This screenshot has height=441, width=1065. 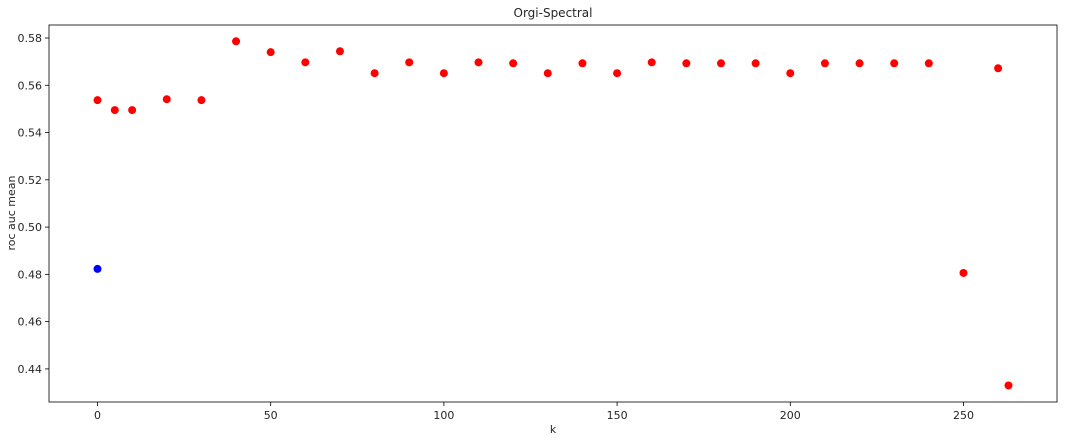 What do you see at coordinates (11, 212) in the screenshot?
I see `y-axis-label: roc auc mean` at bounding box center [11, 212].